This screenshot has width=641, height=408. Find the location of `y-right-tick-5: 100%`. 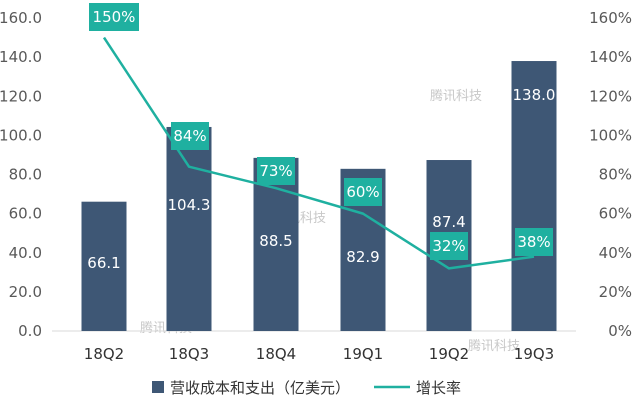

y-right-tick-5: 100% is located at coordinates (610, 135).